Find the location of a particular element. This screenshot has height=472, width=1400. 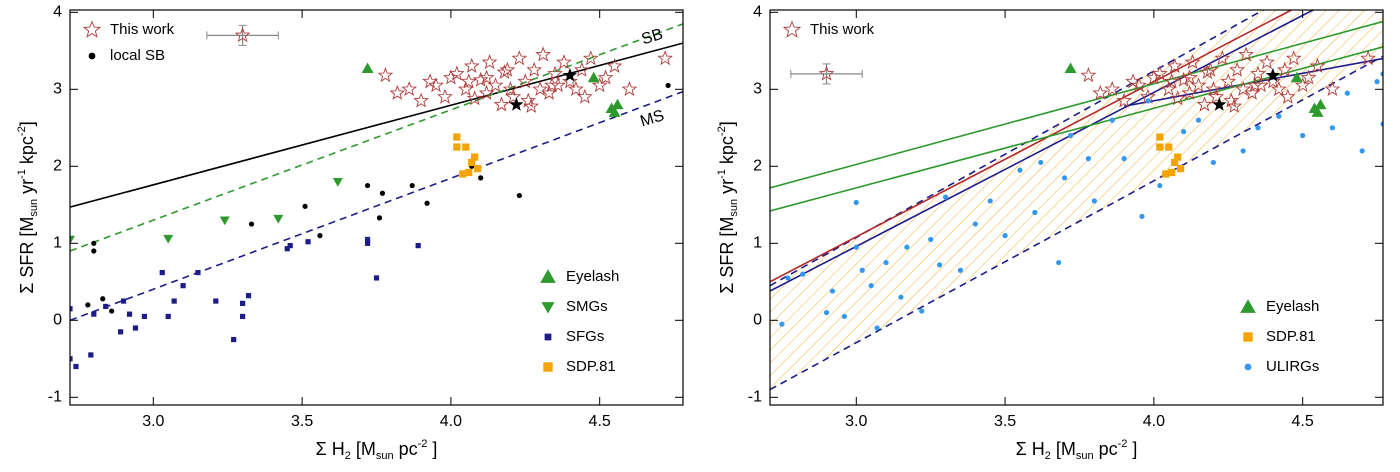

y-tick-label: 0 is located at coordinates (57, 320).